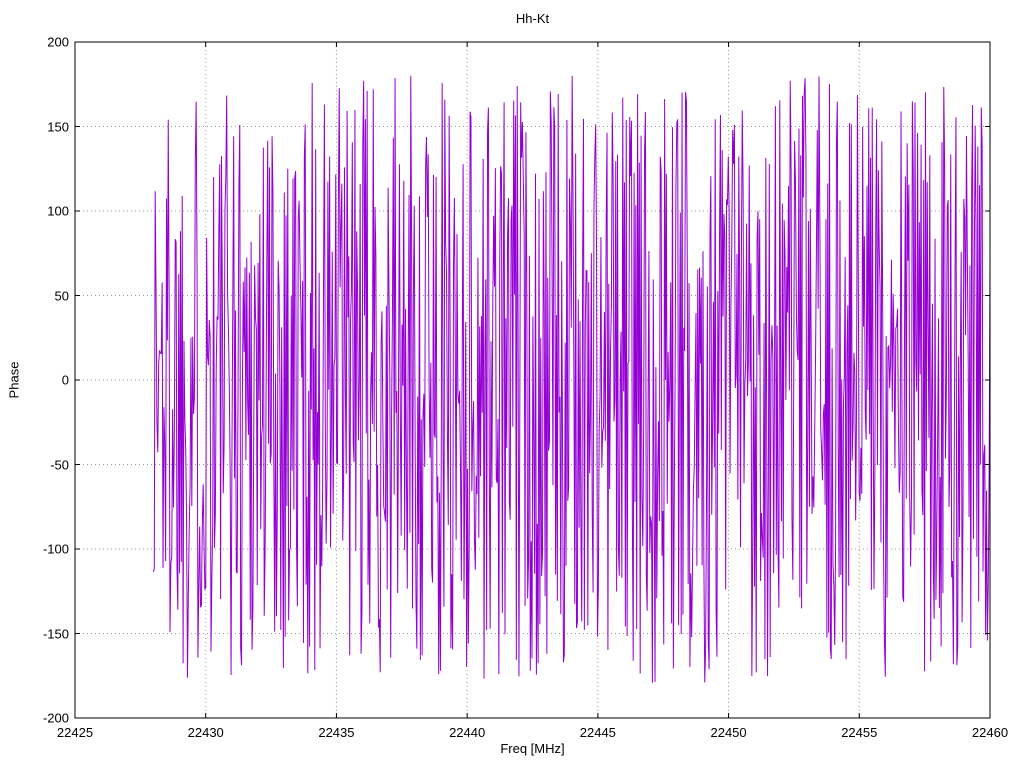 Image resolution: width=1024 pixels, height=768 pixels. Describe the element at coordinates (728, 732) in the screenshot. I see `x-tick-label: 22450` at that location.